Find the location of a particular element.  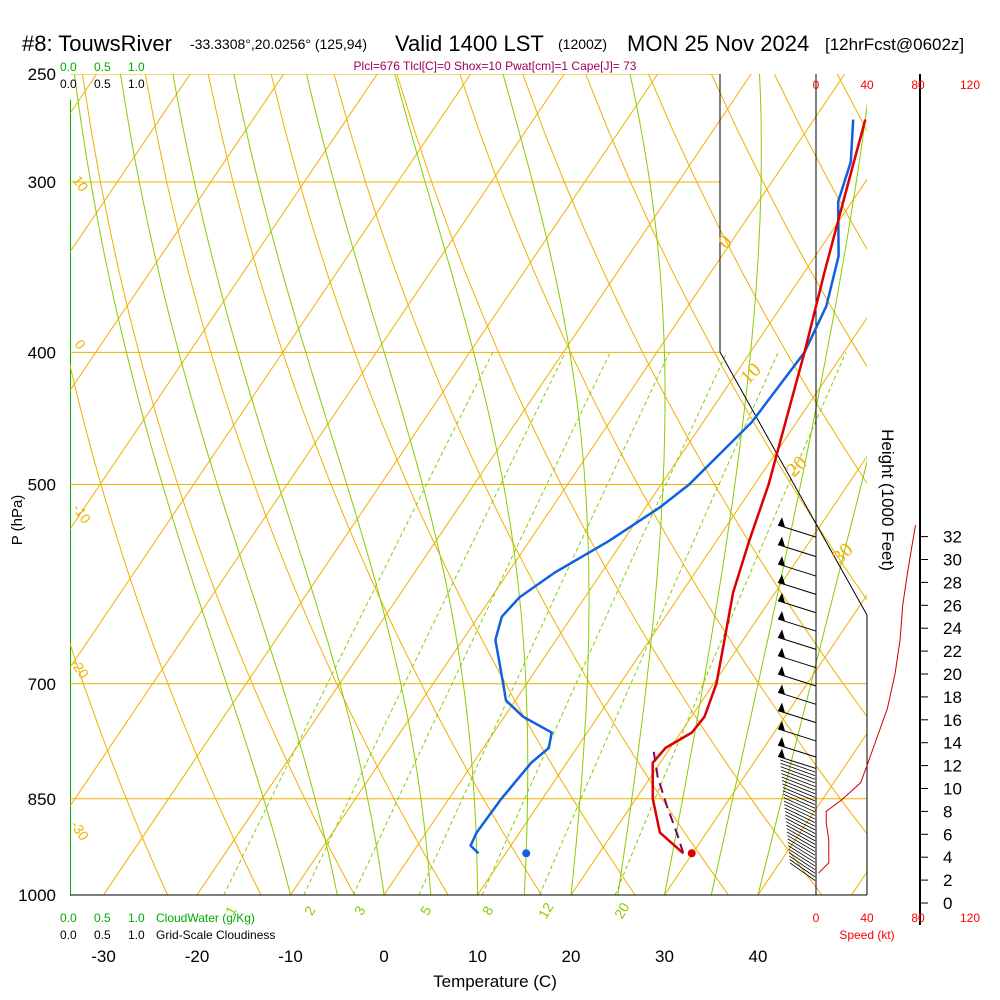

temperature-tick--20: -20 is located at coordinates (197, 956).